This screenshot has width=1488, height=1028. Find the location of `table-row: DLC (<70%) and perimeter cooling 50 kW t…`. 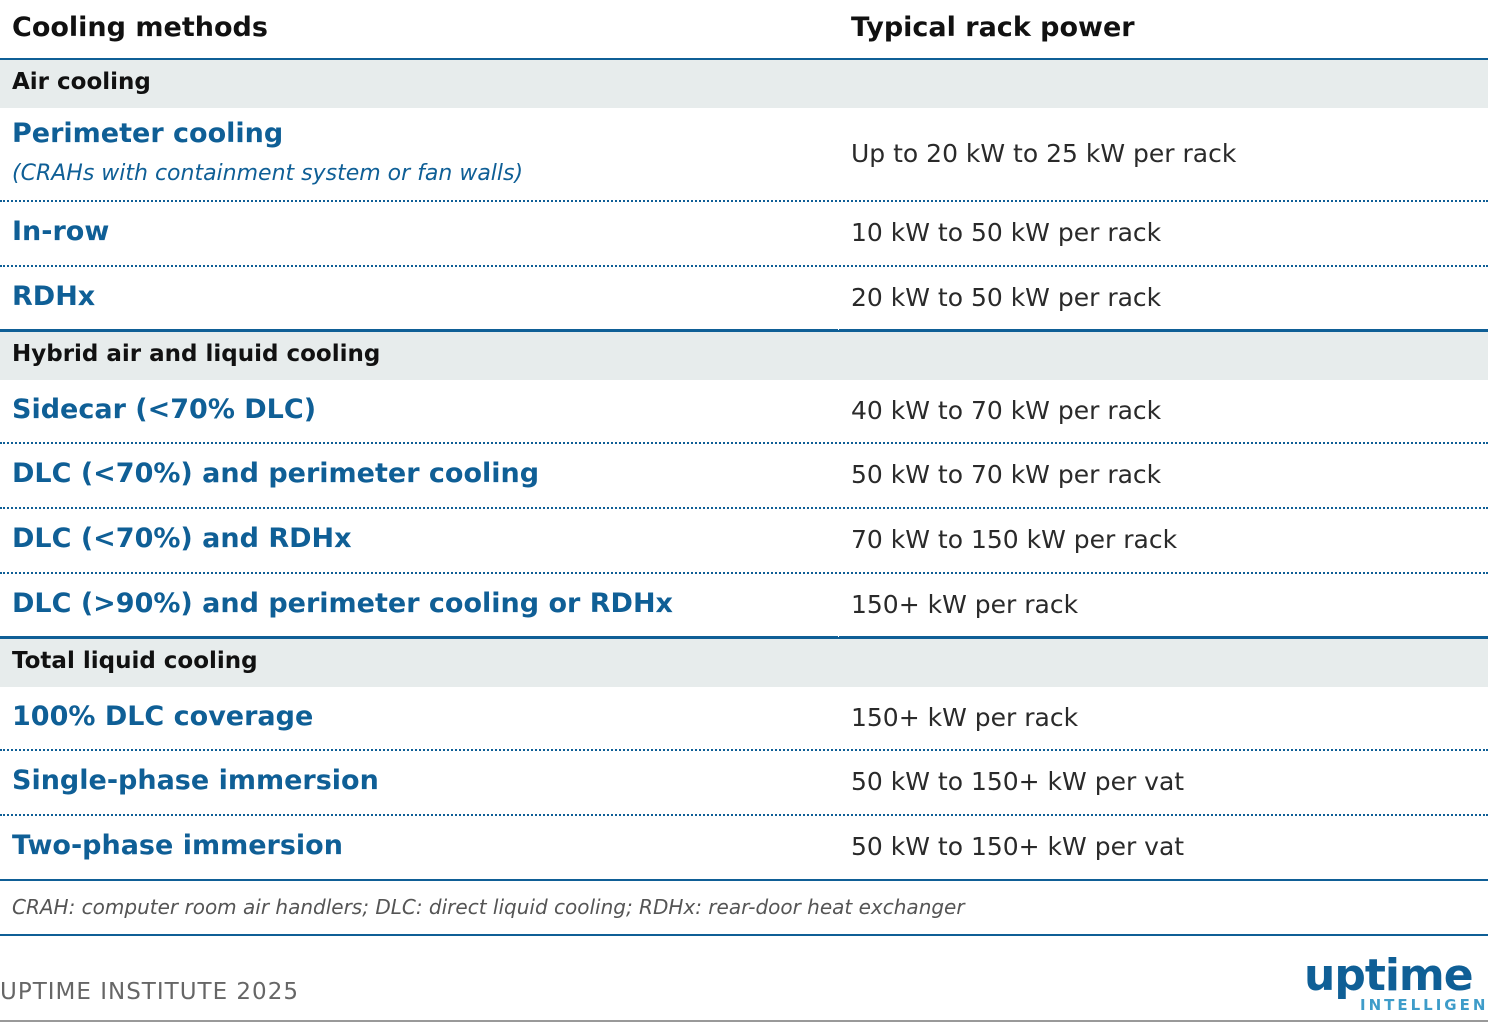

table-row: DLC (<70%) and perimeter cooling 50 kW t… is located at coordinates (744, 475).